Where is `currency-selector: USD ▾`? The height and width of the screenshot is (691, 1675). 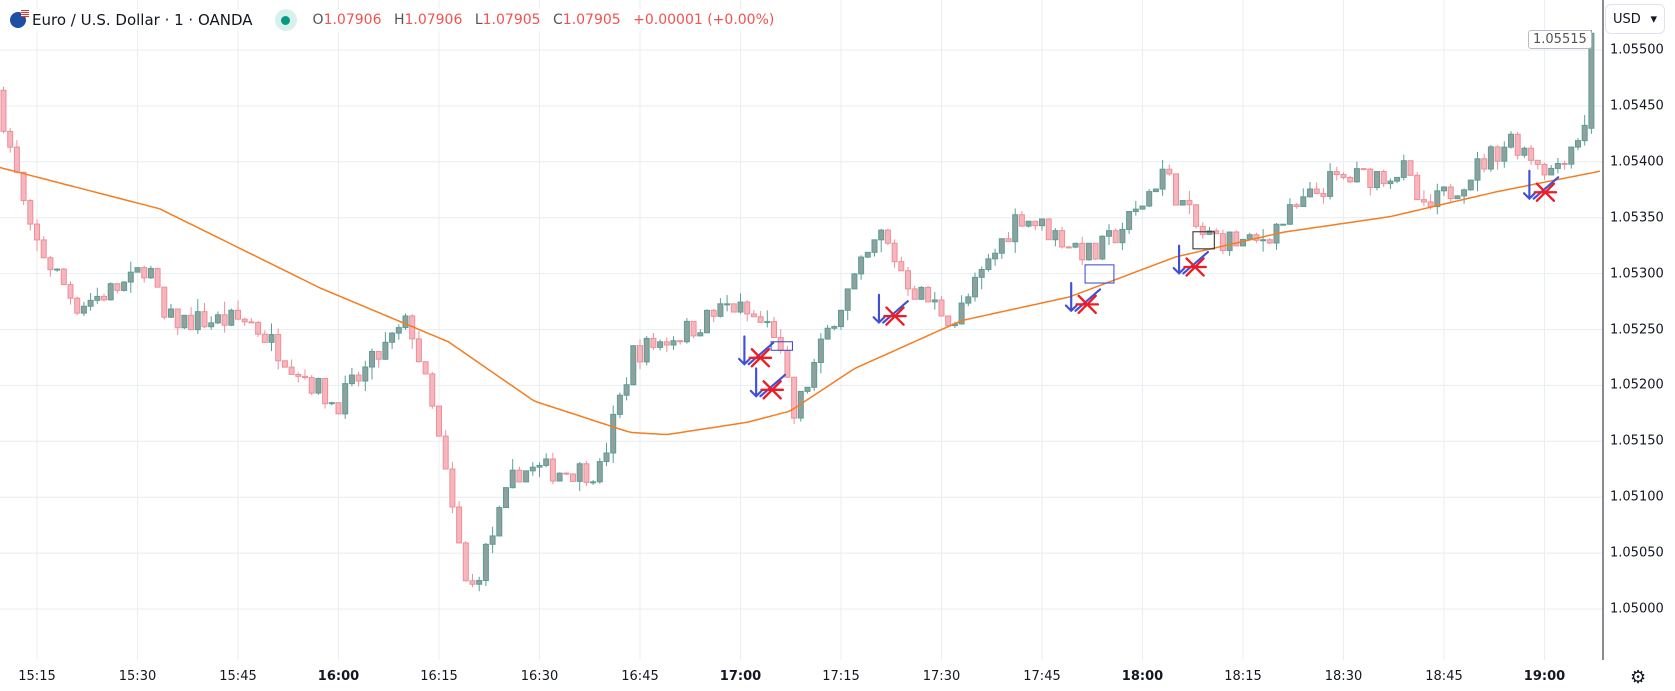 currency-selector: USD ▾ is located at coordinates (1635, 19).